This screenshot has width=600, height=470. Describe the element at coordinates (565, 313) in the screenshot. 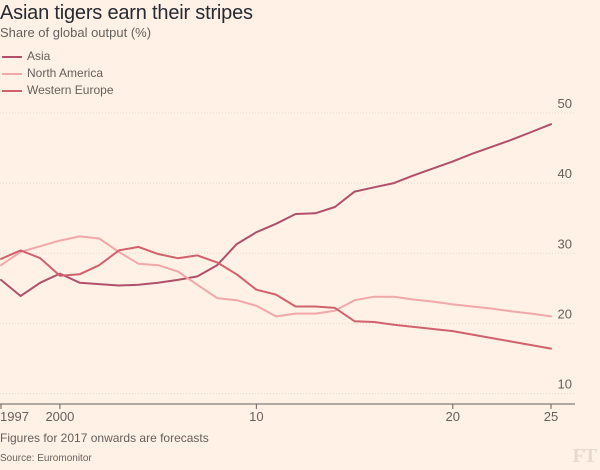

I see `y-tick-label: 20` at that location.